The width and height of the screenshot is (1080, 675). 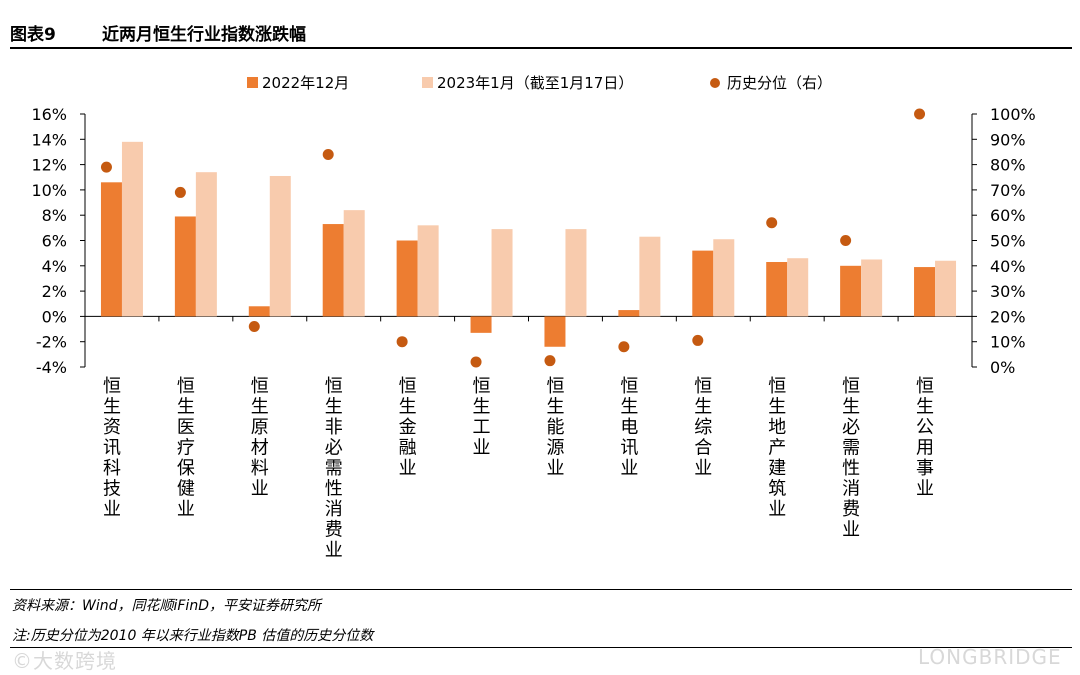 What do you see at coordinates (305, 83) in the screenshot?
I see `legend-label-dec: 2022年12月` at bounding box center [305, 83].